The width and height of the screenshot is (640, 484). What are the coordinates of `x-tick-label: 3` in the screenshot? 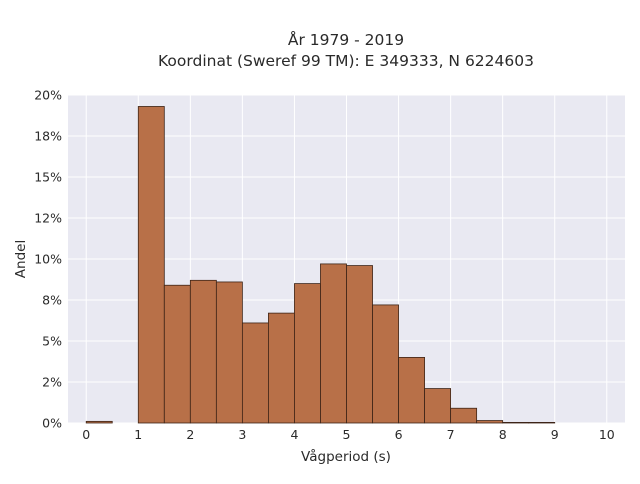 It's located at (242, 434).